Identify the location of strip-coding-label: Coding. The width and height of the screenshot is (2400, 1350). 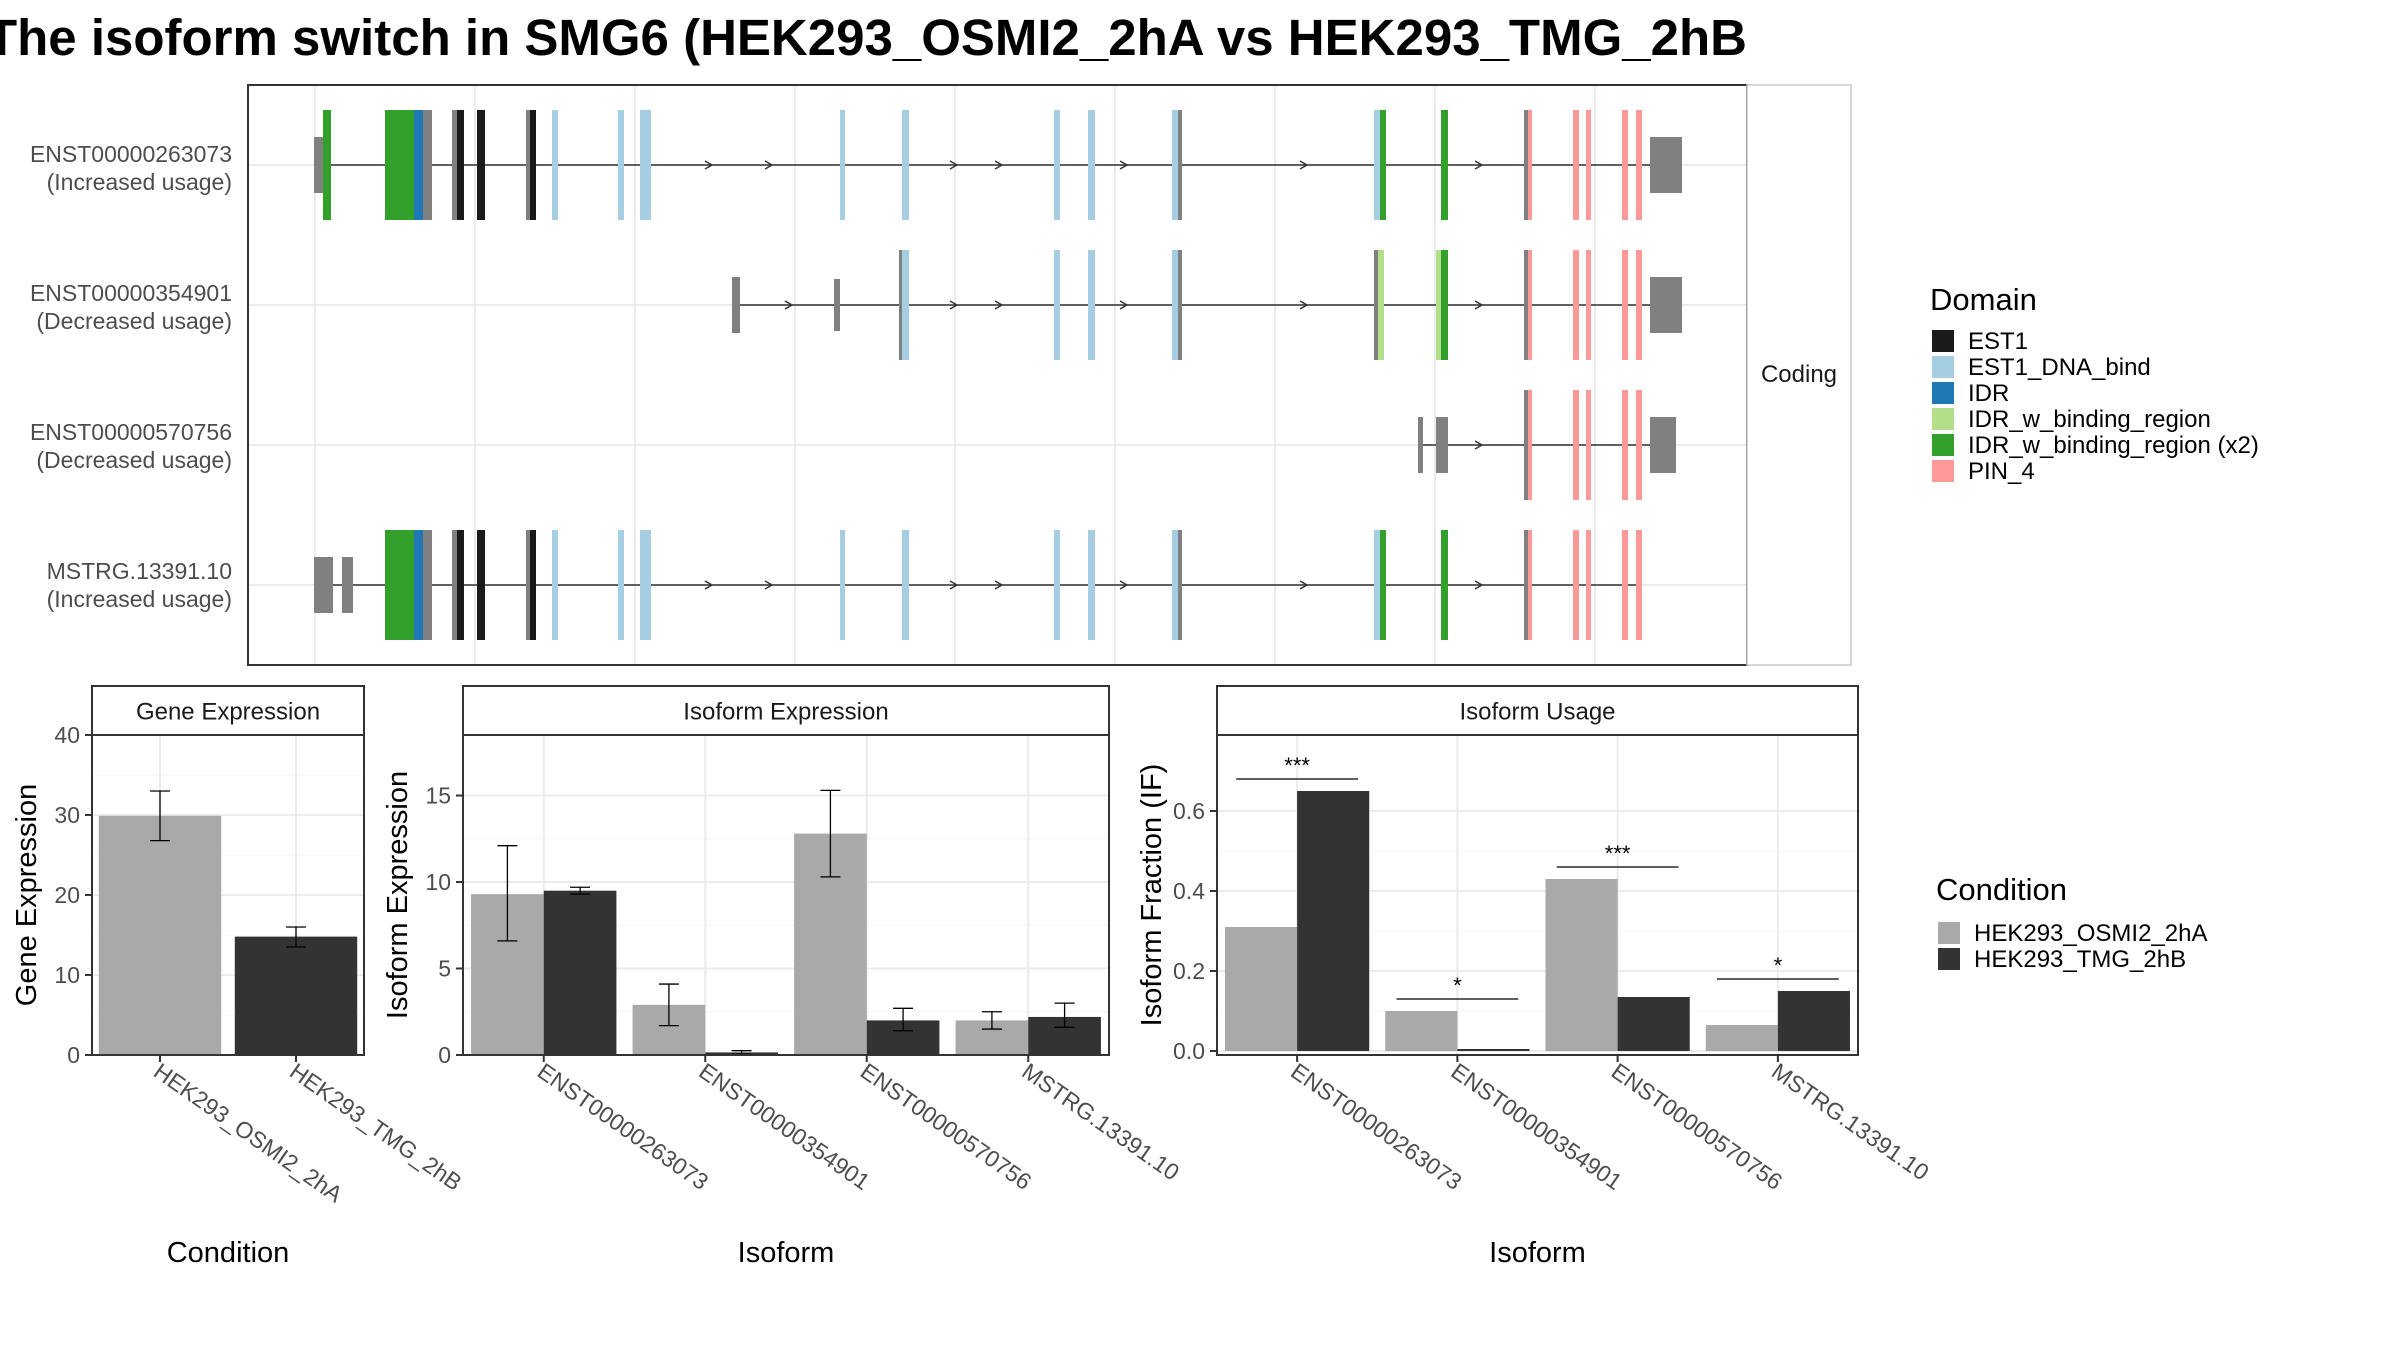
(1799, 374).